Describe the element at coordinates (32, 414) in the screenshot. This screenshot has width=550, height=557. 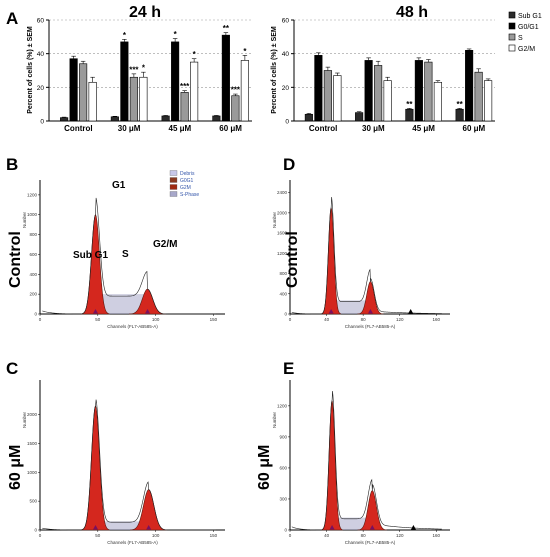
I see `y-tick-label: 2000` at that location.